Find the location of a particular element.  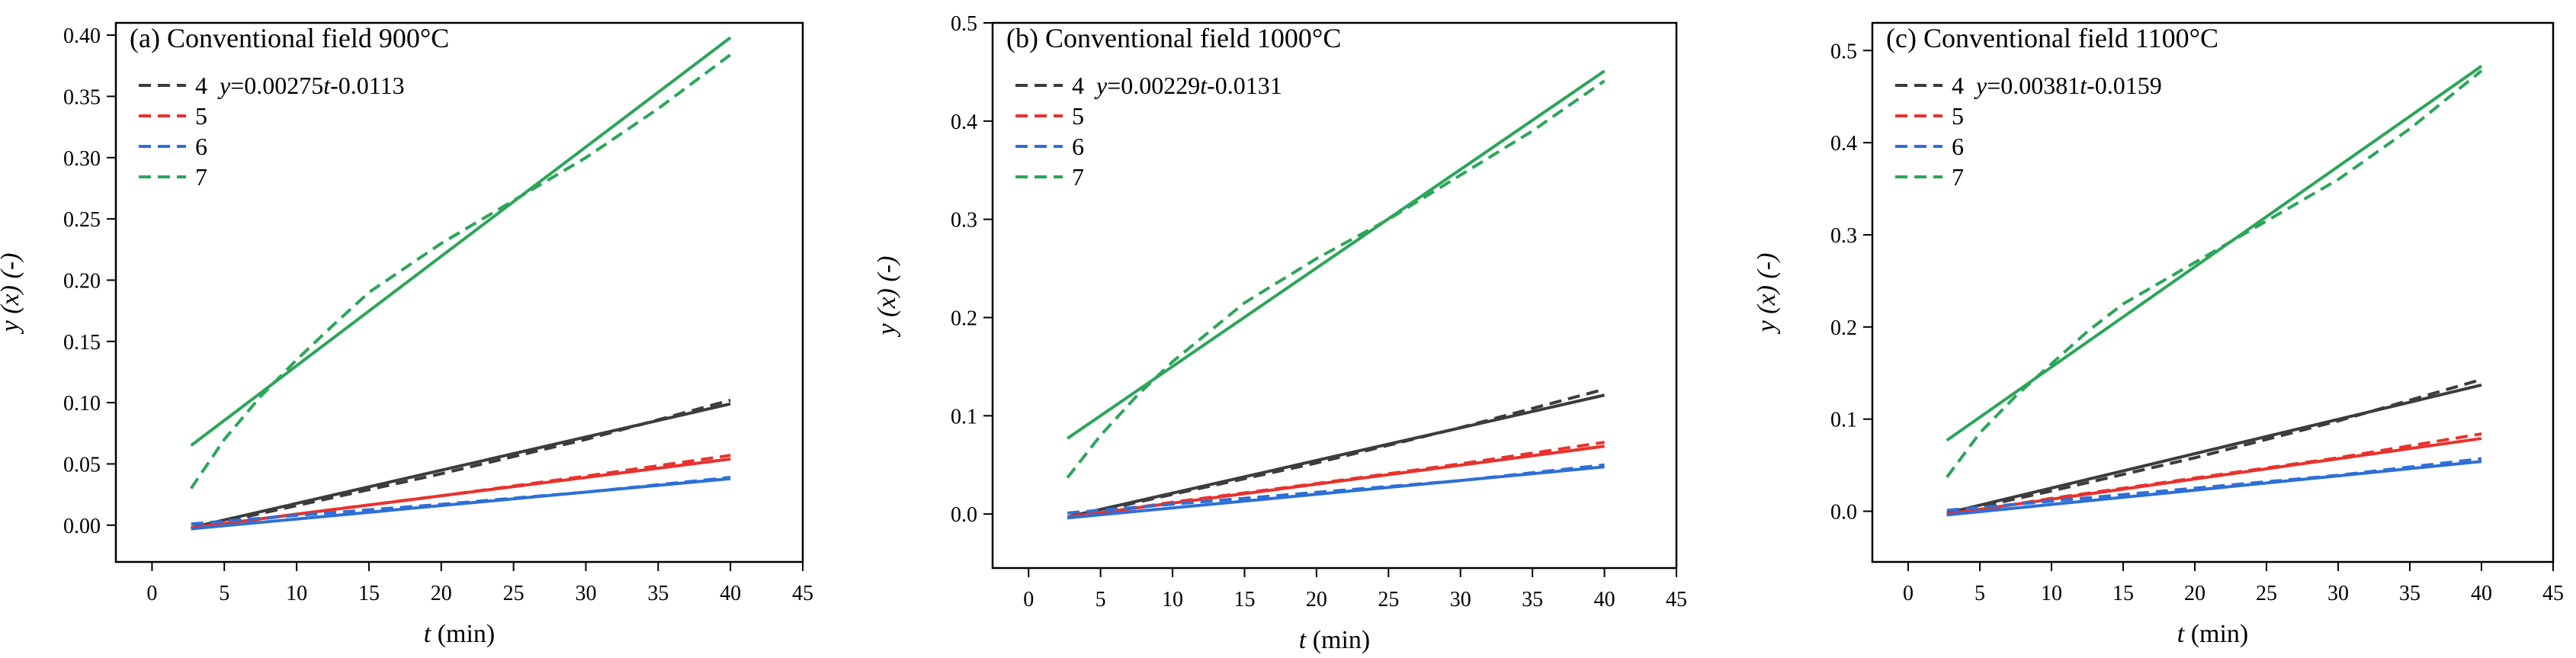

y-tick-label: 0.05 is located at coordinates (82, 465).